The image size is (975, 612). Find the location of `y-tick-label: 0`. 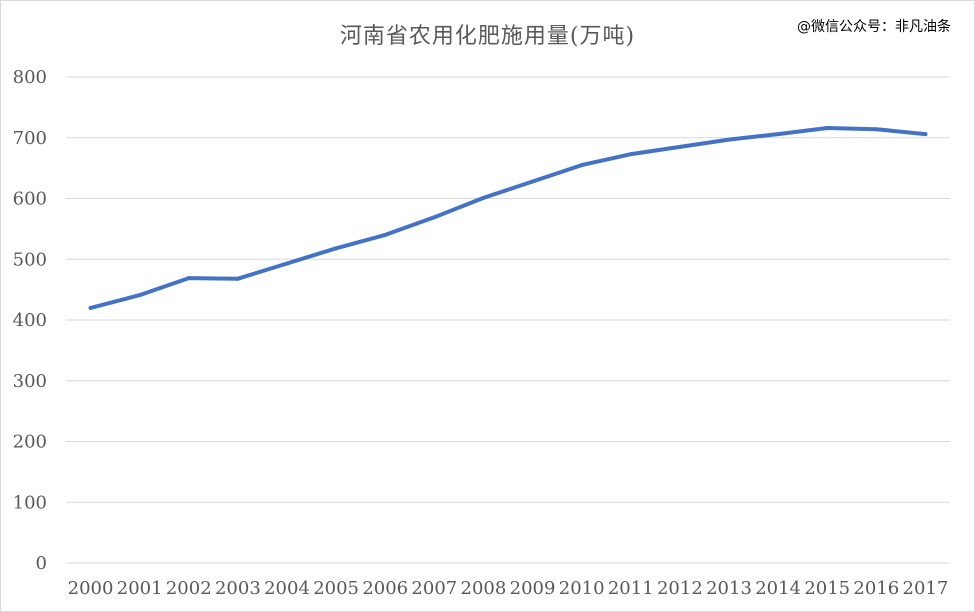

y-tick-label: 0 is located at coordinates (41, 563).